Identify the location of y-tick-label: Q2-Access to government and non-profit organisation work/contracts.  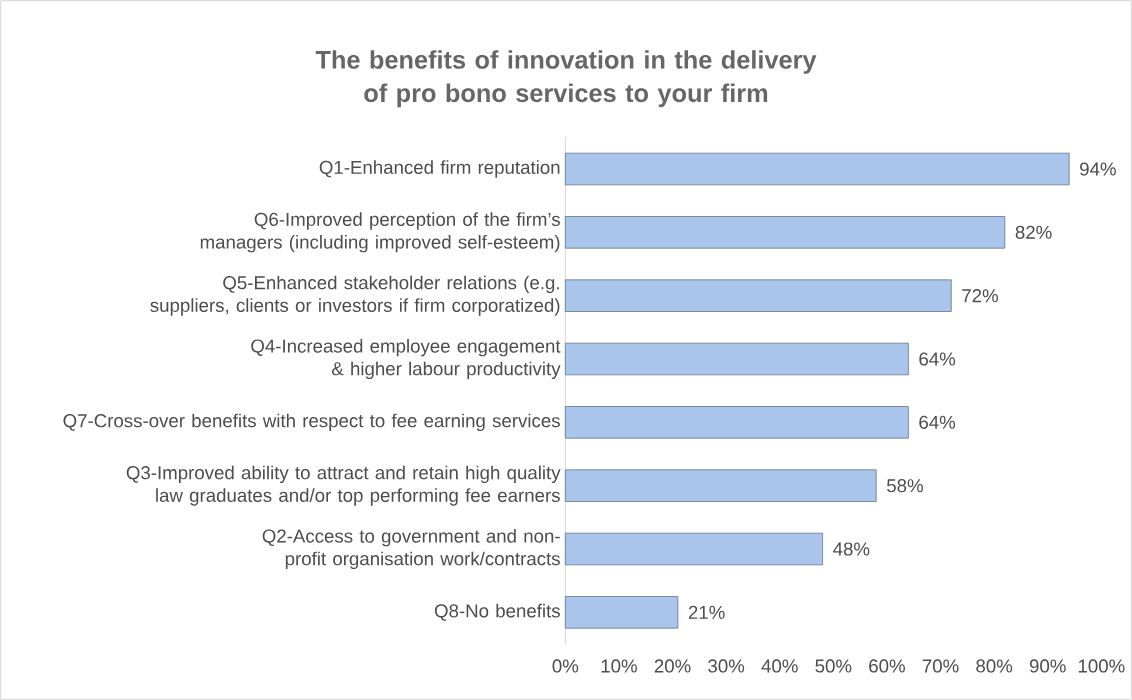
(411, 549).